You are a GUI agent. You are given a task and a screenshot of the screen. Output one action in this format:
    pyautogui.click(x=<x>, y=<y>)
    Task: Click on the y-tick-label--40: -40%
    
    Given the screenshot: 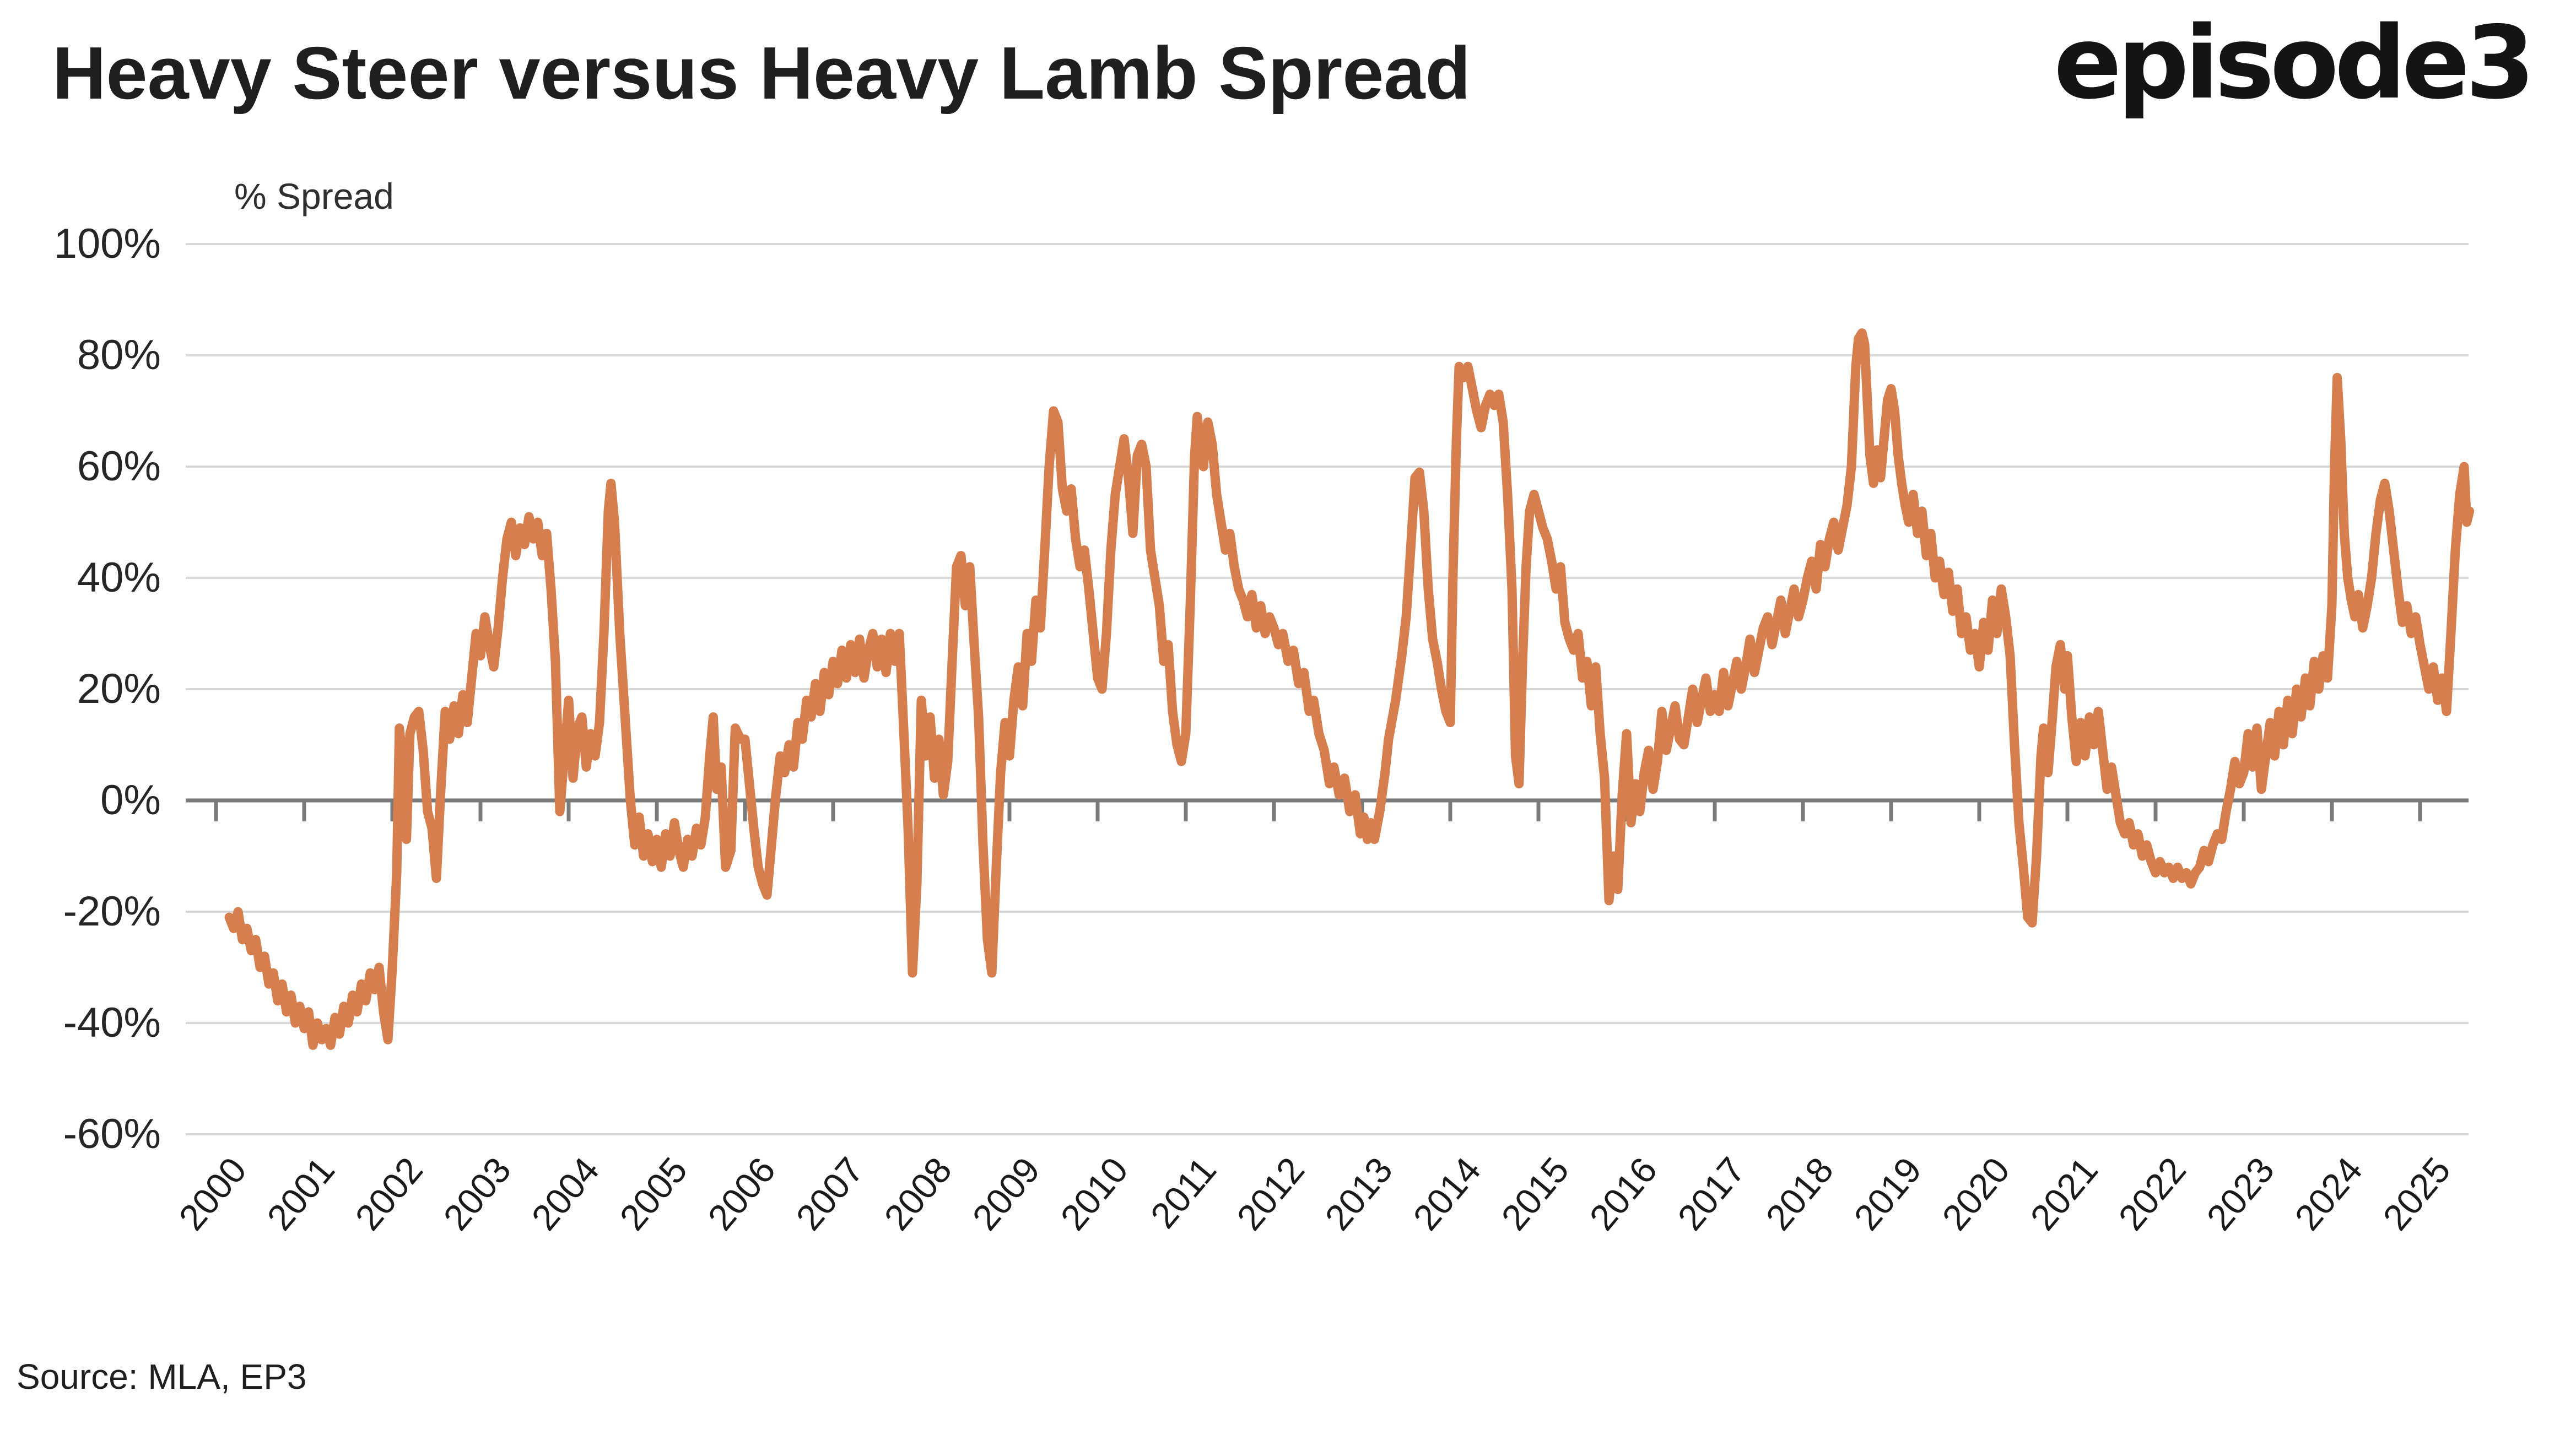 What is the action you would take?
    pyautogui.click(x=112, y=1022)
    